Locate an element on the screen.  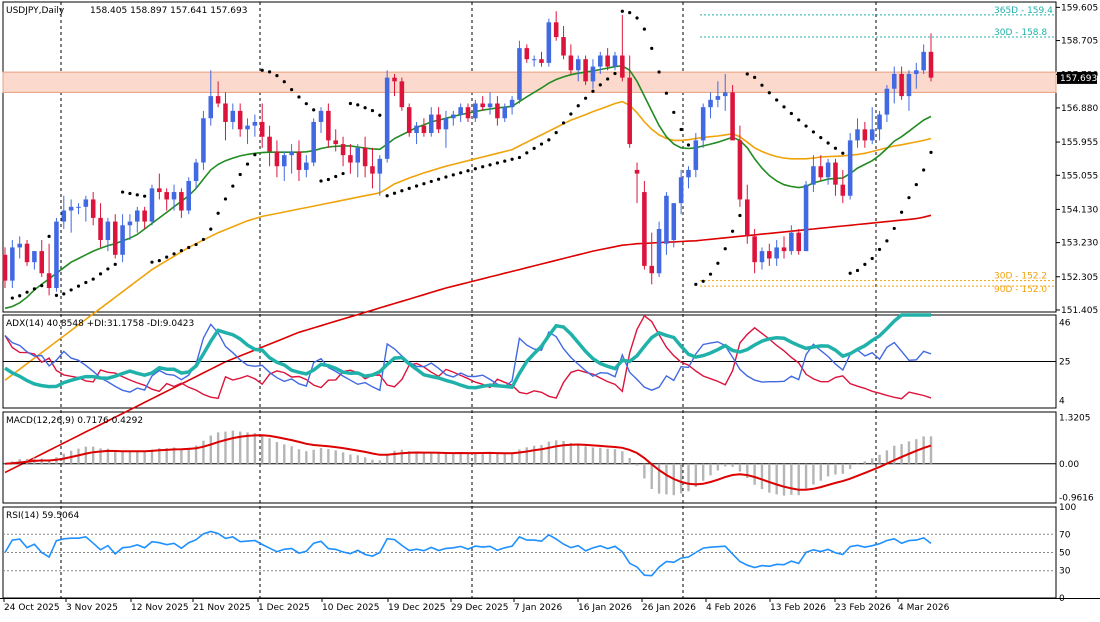
date-tick-label: 29 Dec 2025 is located at coordinates (480, 608).